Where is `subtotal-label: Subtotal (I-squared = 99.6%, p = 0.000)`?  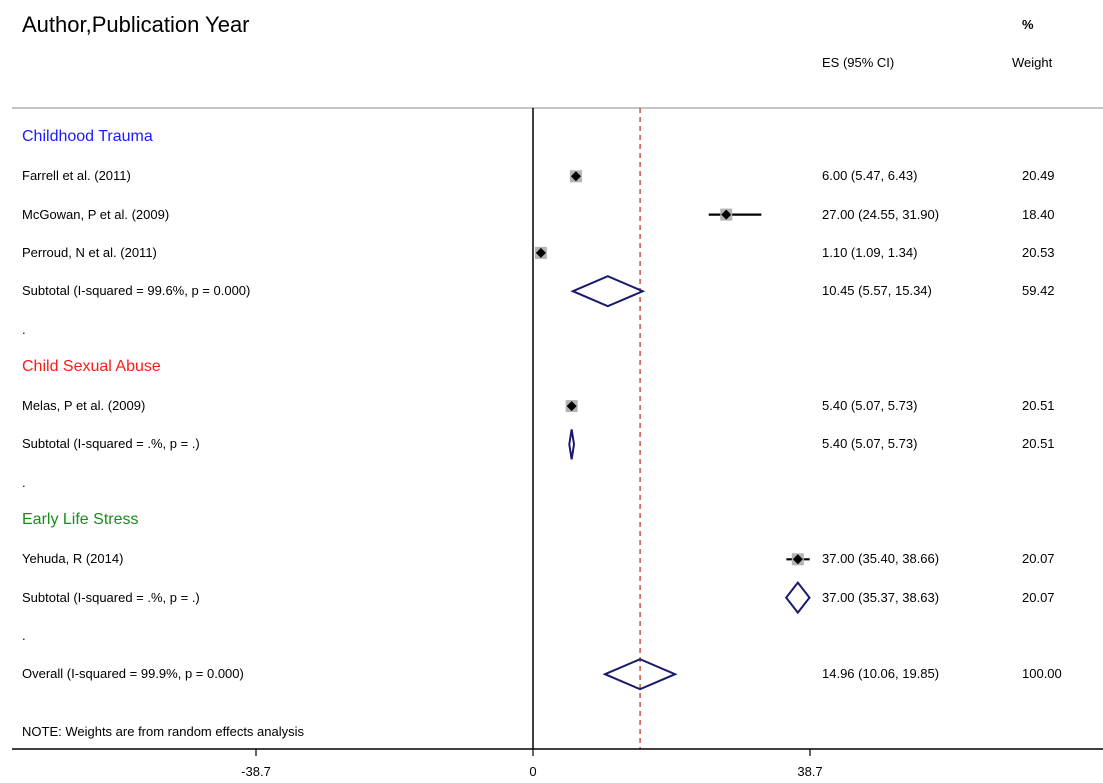
subtotal-label: Subtotal (I-squared = 99.6%, p = 0.000) is located at coordinates (136, 291).